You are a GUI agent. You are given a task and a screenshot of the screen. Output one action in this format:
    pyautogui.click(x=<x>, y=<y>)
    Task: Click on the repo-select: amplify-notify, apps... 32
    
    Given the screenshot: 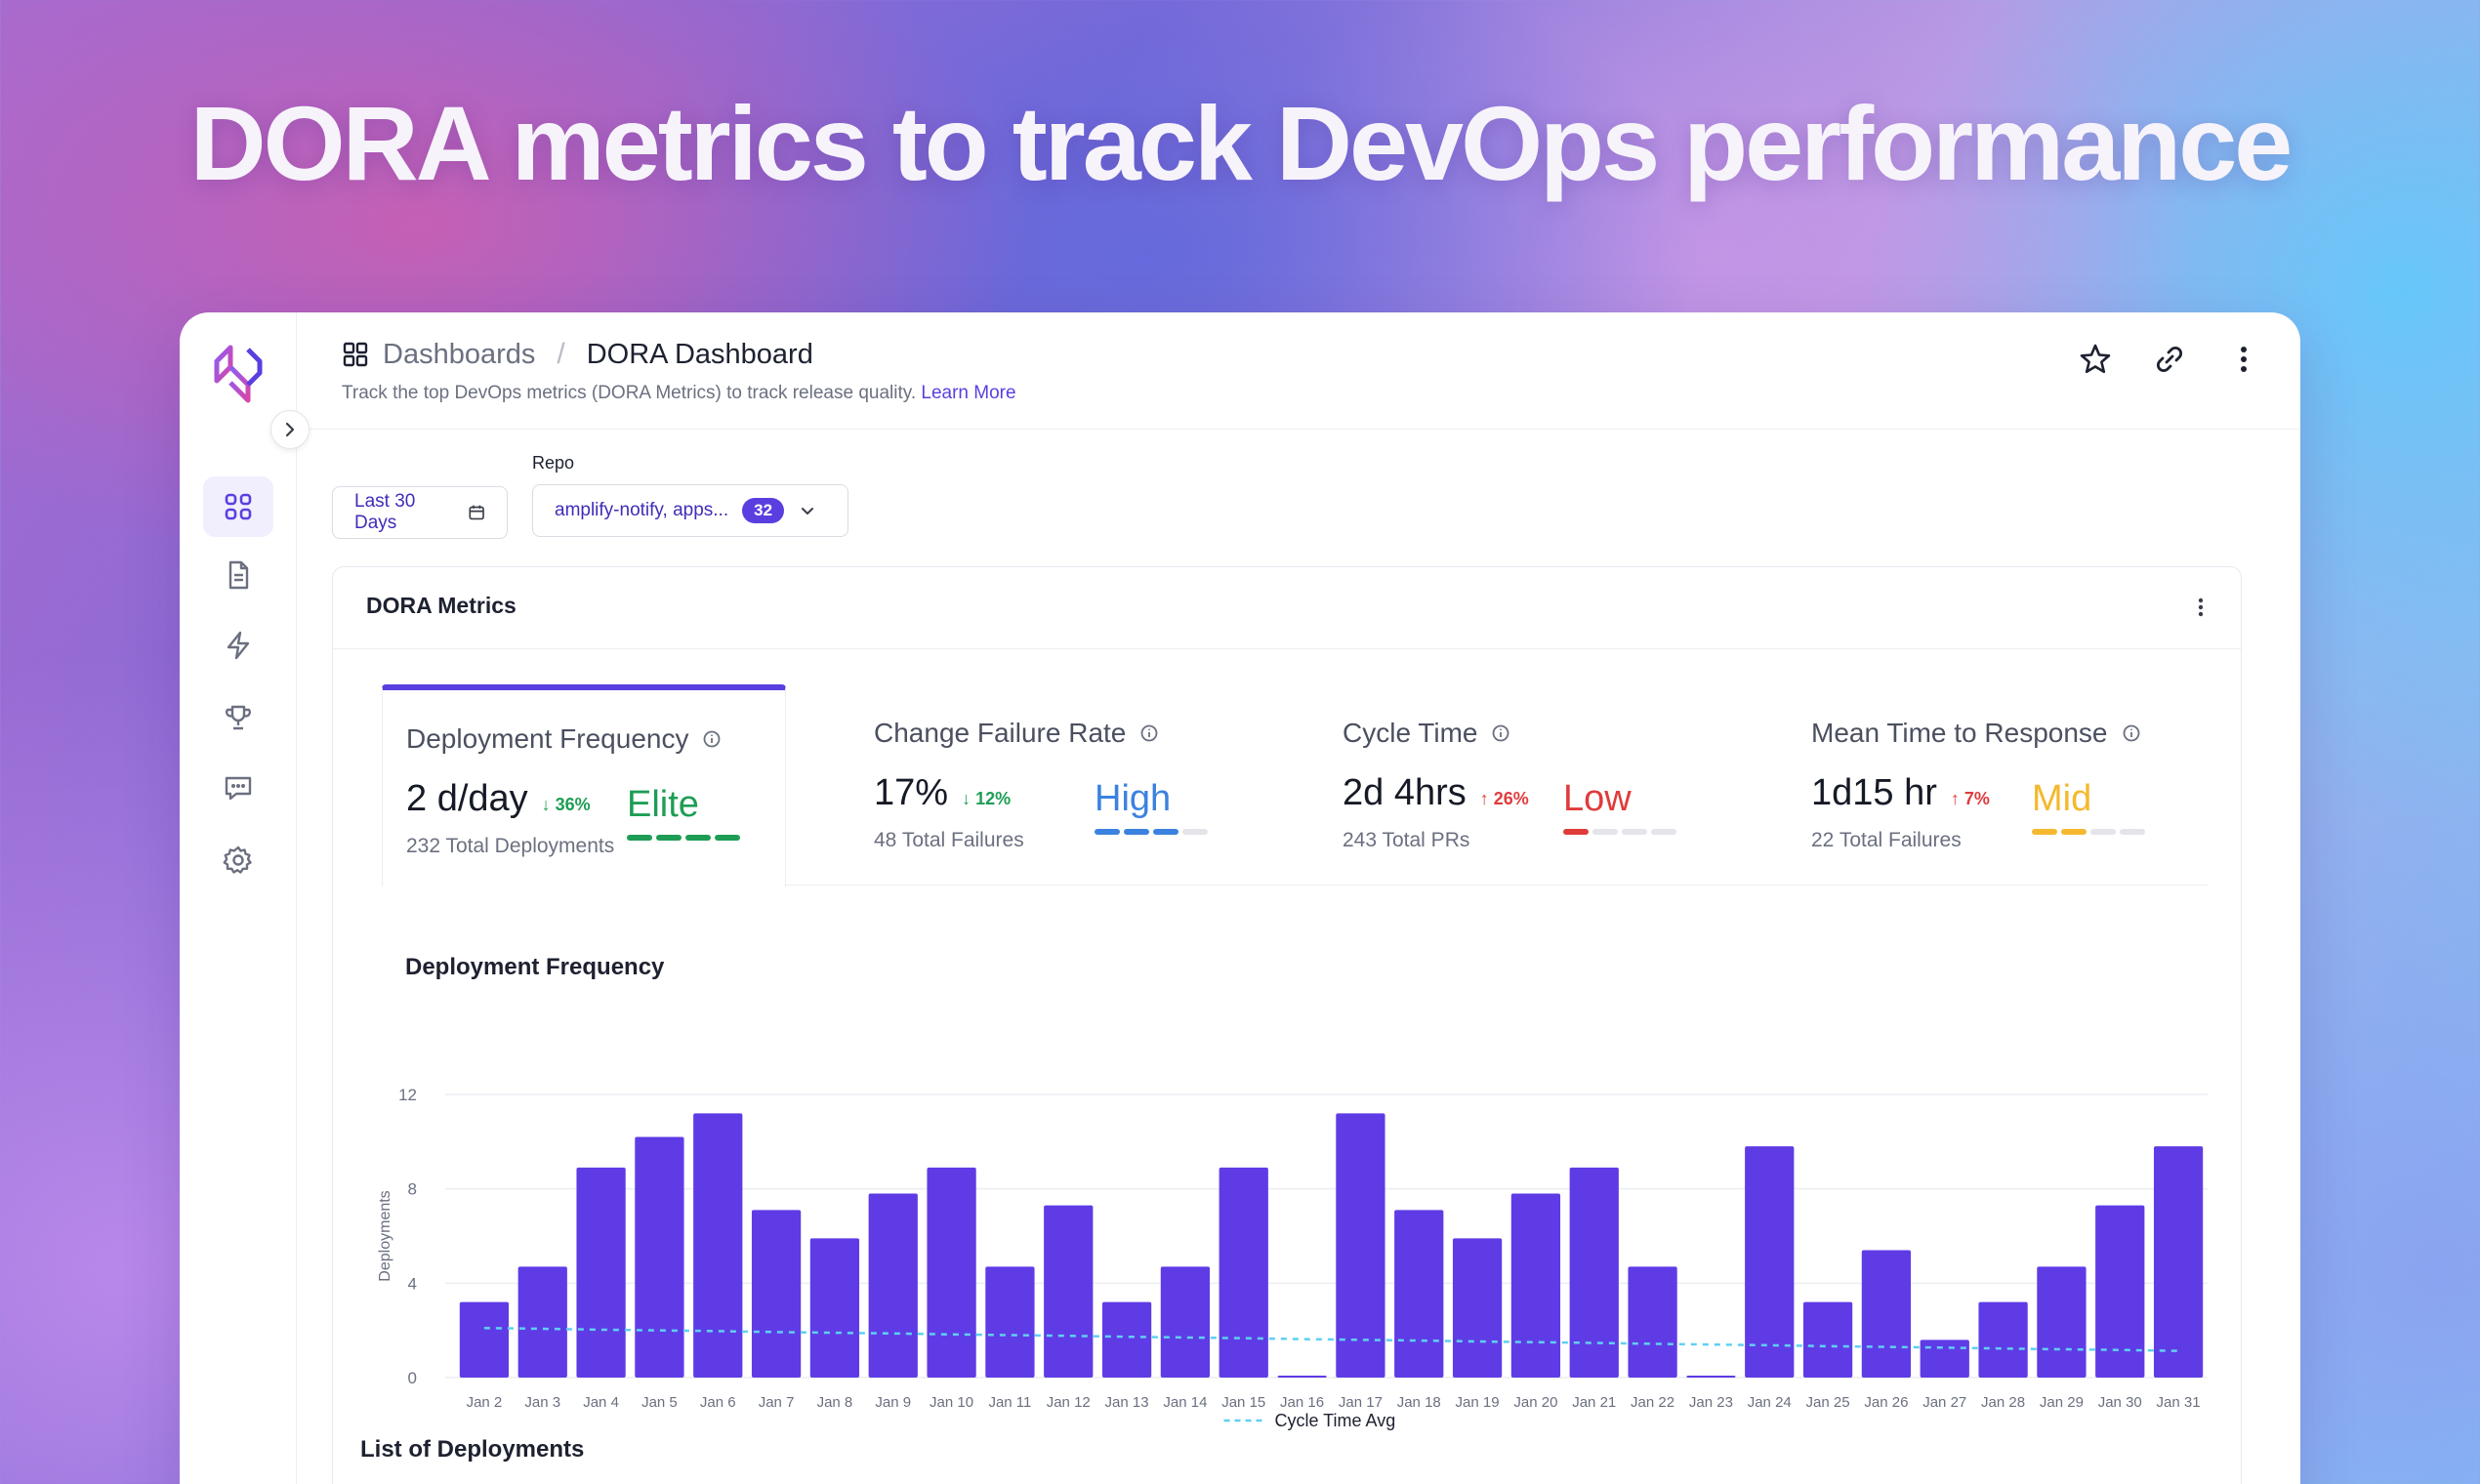 What is the action you would take?
    pyautogui.click(x=690, y=511)
    